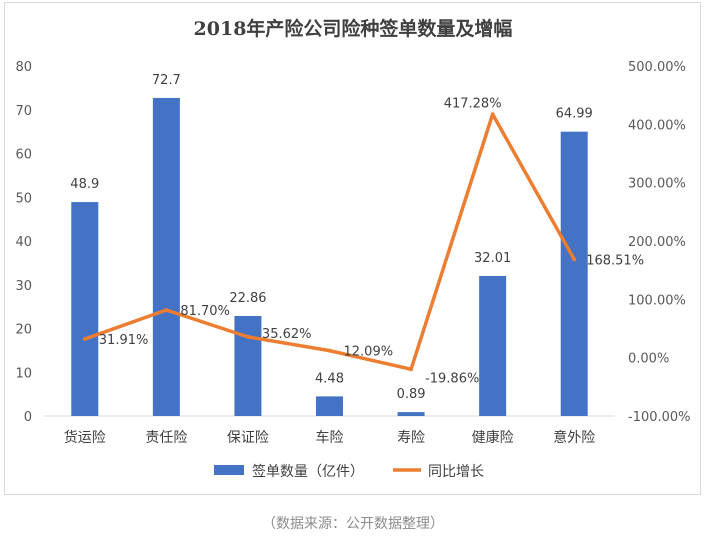 This screenshot has width=706, height=539. Describe the element at coordinates (23, 198) in the screenshot. I see `y-left-tick-label: 50` at that location.